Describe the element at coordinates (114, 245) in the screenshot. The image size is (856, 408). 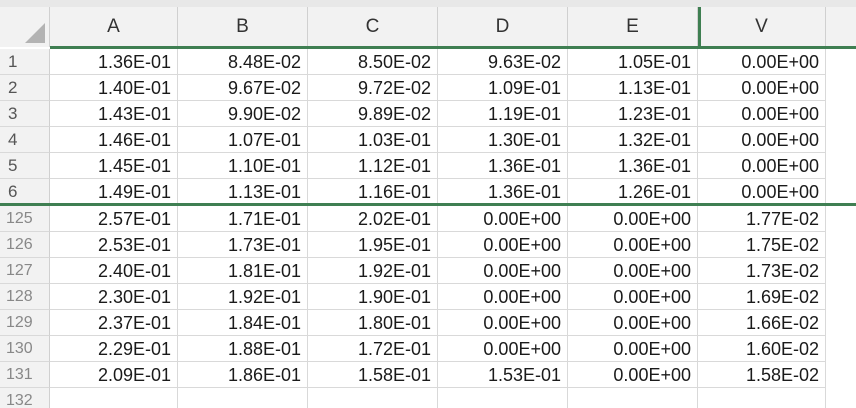
I see `cell: 2.53E-01` at that location.